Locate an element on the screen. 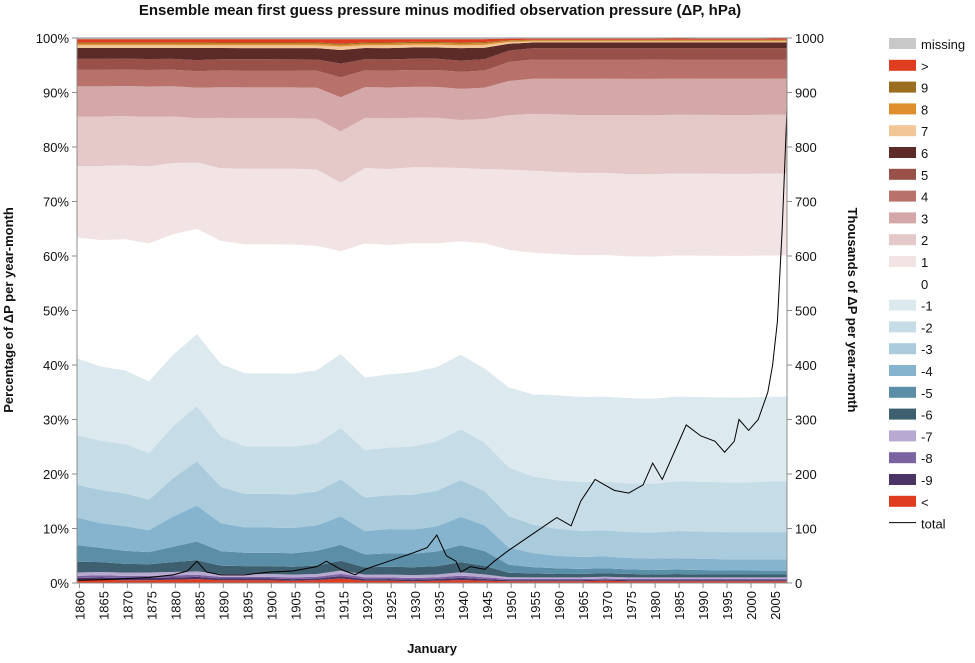  x-tick-label: 1930 is located at coordinates (415, 605).